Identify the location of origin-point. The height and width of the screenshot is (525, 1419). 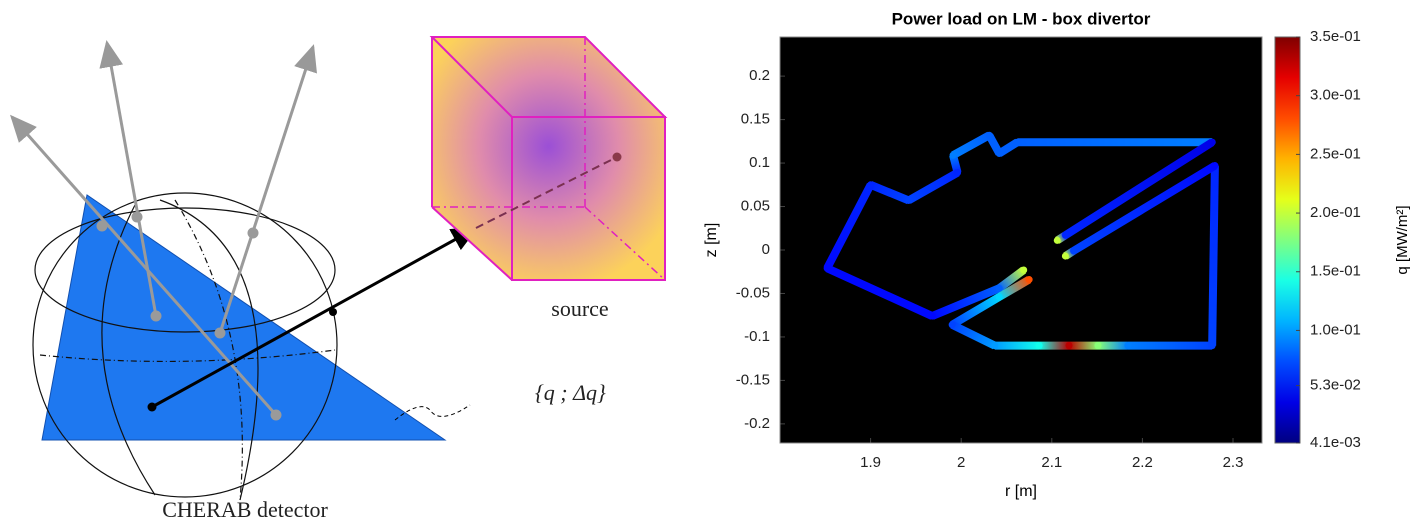
(152, 407).